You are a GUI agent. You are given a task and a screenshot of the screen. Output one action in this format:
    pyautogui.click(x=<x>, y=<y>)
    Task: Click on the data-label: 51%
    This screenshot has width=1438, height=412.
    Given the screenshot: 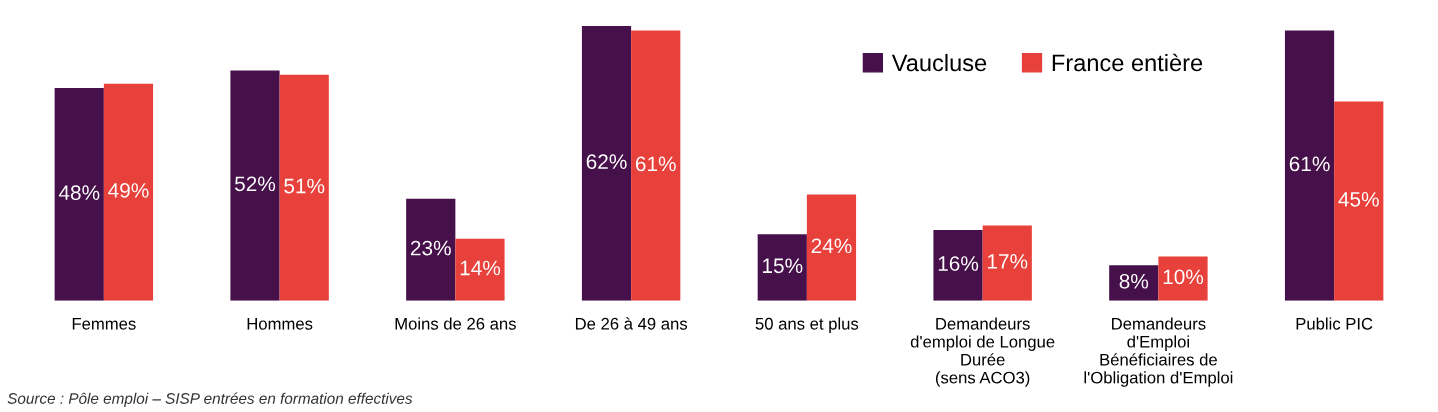 What is the action you would take?
    pyautogui.click(x=304, y=186)
    